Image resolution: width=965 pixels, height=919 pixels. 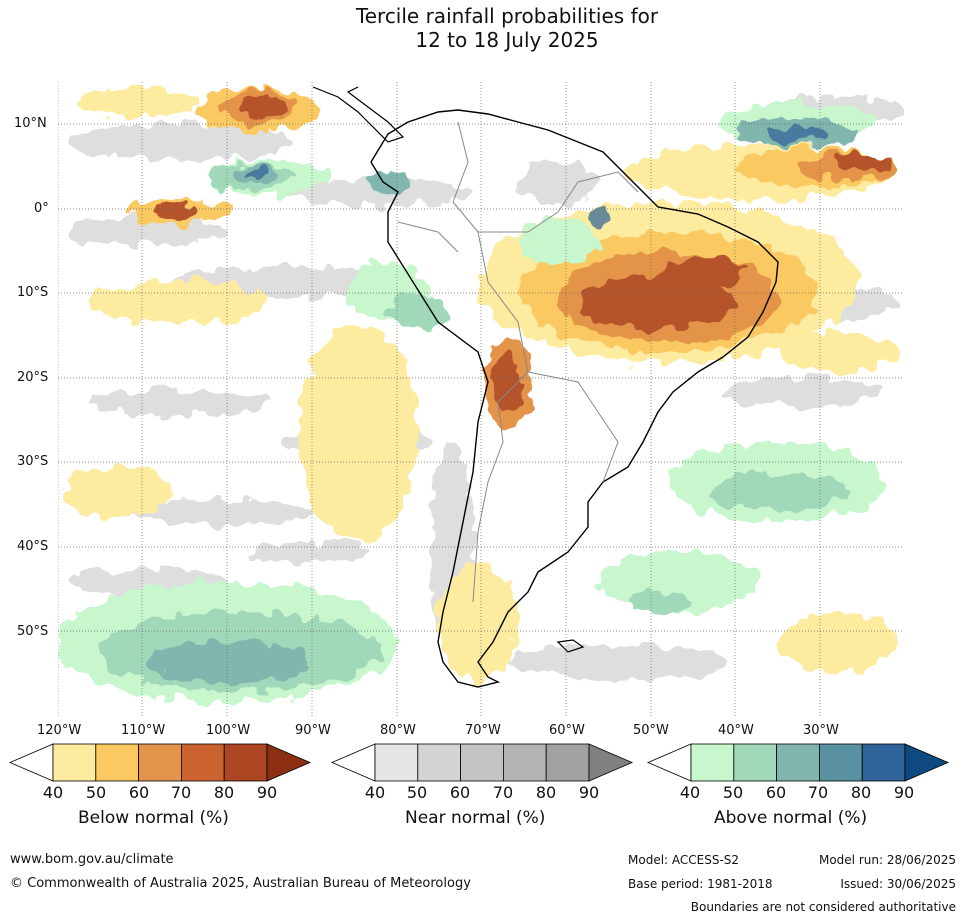 What do you see at coordinates (96, 792) in the screenshot?
I see `legend-below-tick-50: 50` at bounding box center [96, 792].